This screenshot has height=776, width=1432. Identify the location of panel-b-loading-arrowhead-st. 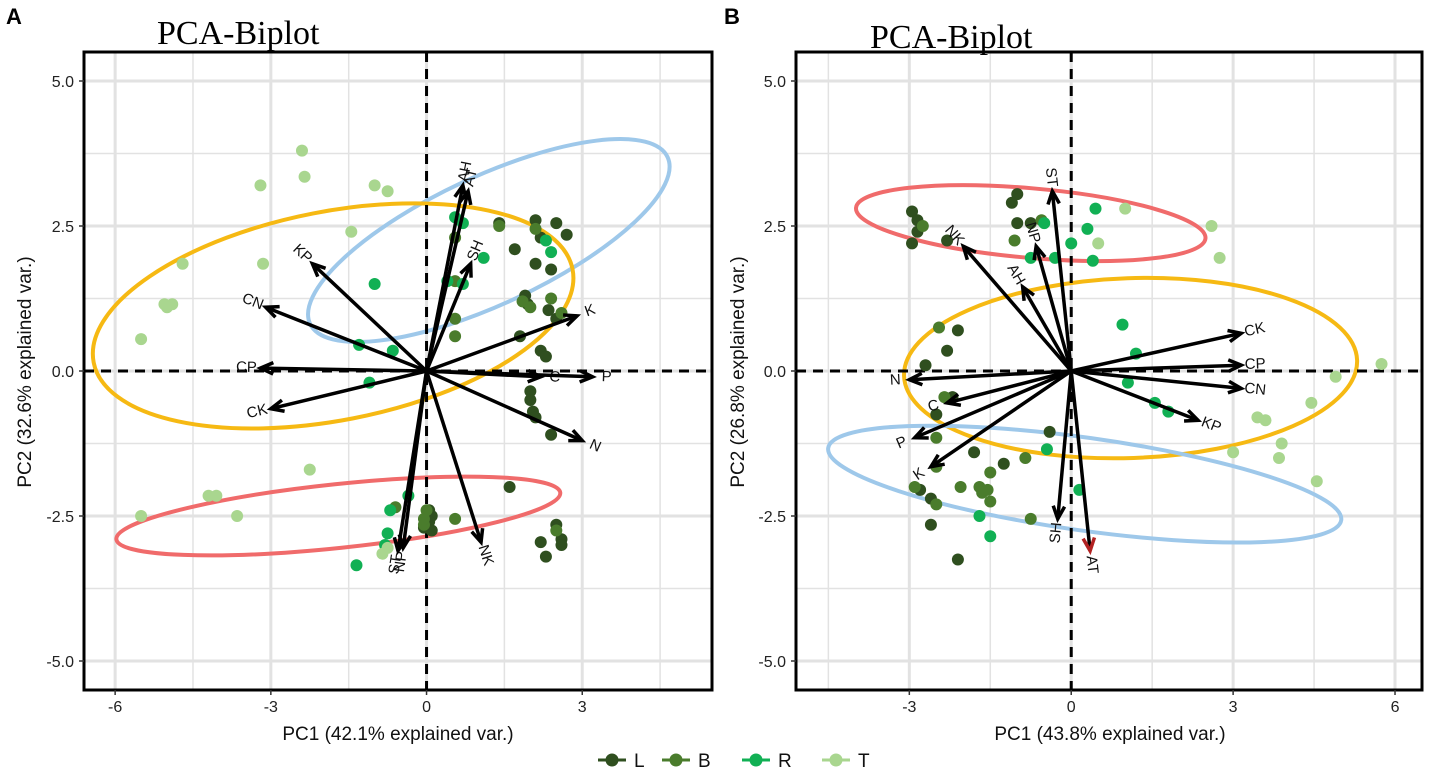
(1053, 196).